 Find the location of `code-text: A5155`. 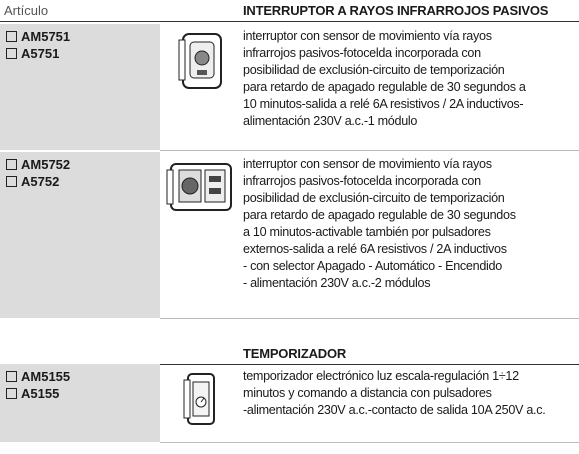

code-text: A5155 is located at coordinates (40, 393).